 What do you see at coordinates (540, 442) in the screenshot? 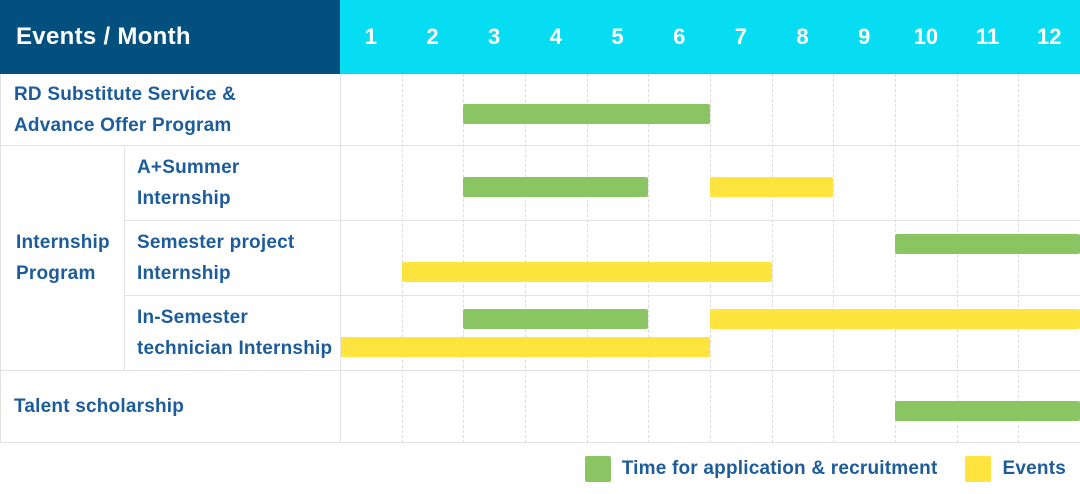
I see `table-bottom-border` at bounding box center [540, 442].